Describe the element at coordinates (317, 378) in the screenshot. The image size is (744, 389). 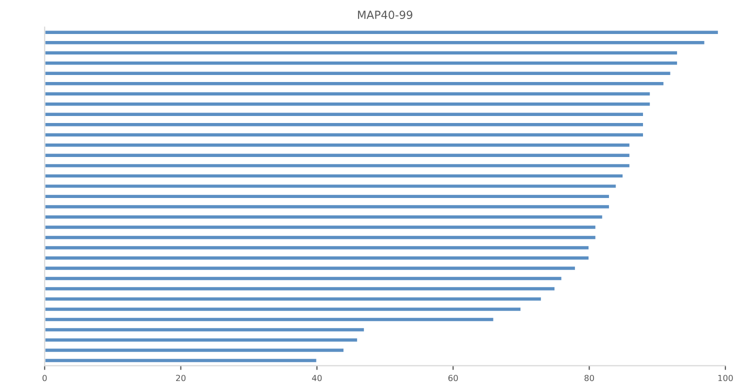
I see `x-tick-label: 40` at that location.